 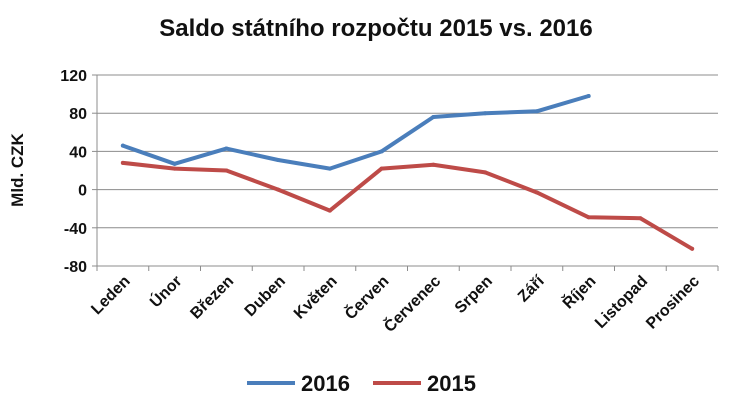 I want to click on y-ticks: 120 80 40 0 -40 -80, so click(x=73, y=172).